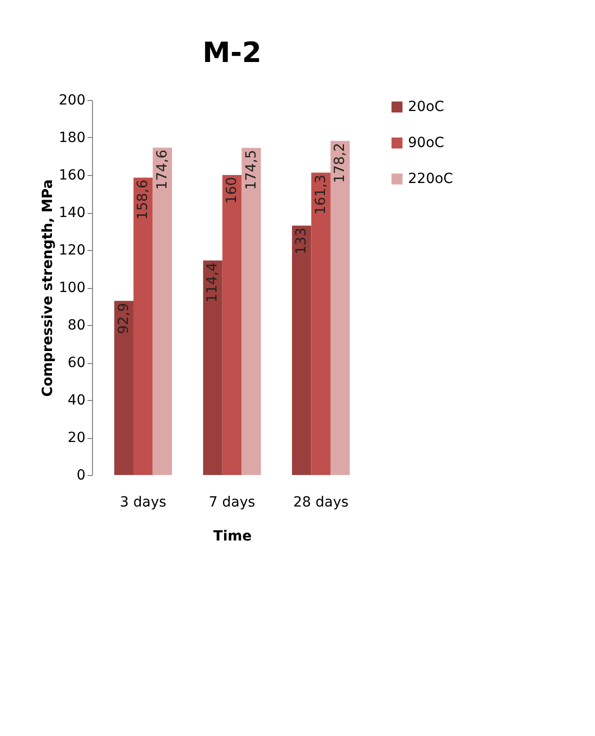 Image resolution: width=595 pixels, height=736 pixels. Describe the element at coordinates (162, 170) in the screenshot. I see `data-label: 174,6` at that location.